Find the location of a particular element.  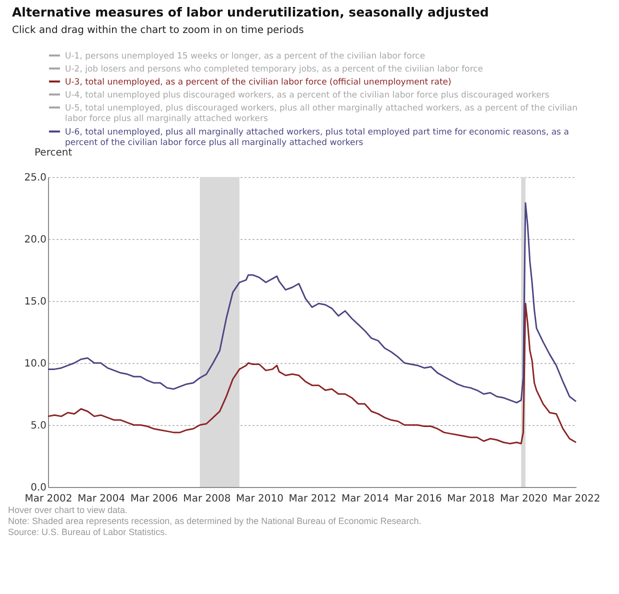

legend-label: U-5, total unemployed, plus discouraged workers, plus all other marginally attached workers, as a percent of the civilian labor force plus all marginally attached workers is located at coordinates (321, 114).